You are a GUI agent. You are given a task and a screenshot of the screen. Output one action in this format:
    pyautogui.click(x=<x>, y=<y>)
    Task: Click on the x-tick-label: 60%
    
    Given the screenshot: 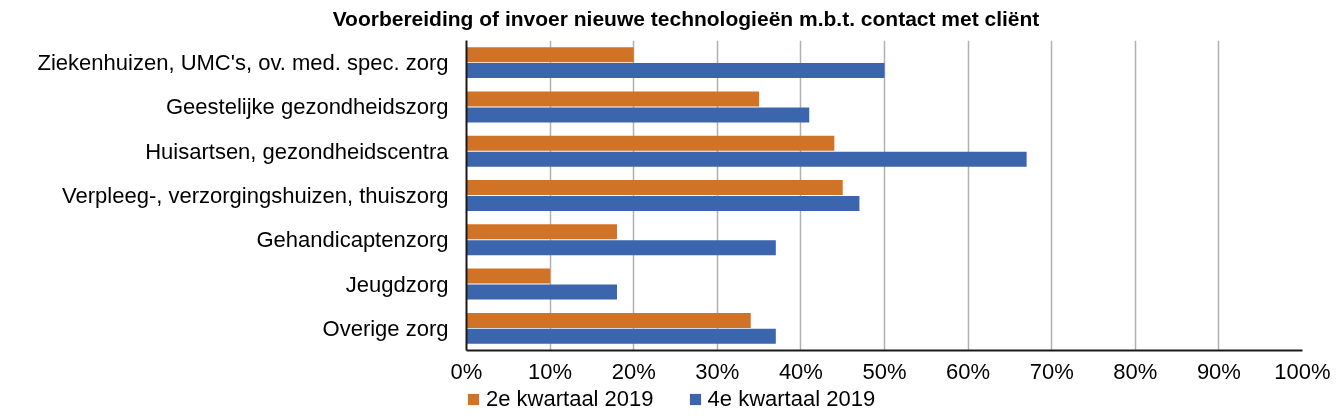 What is the action you would take?
    pyautogui.click(x=968, y=371)
    